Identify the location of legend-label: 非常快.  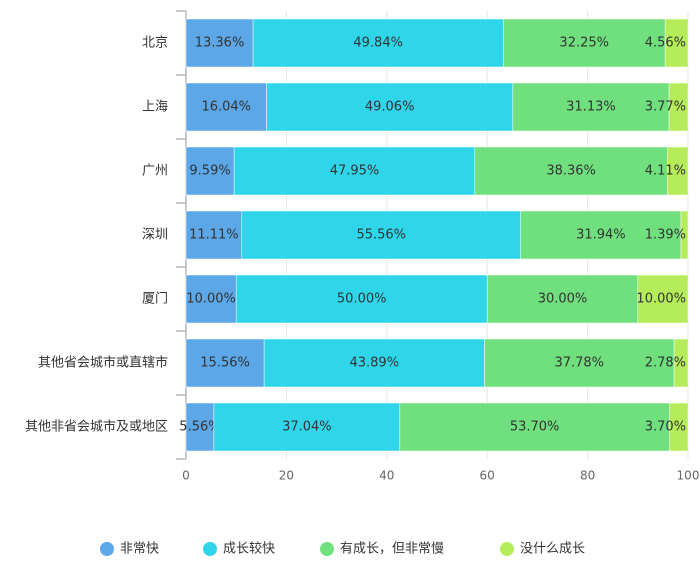
(139, 549).